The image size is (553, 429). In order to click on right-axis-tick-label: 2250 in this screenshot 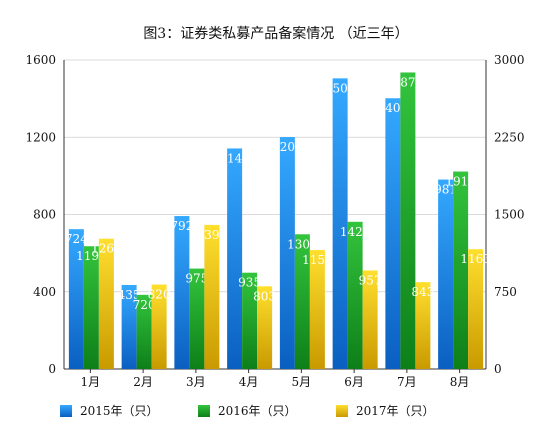, I will do `click(509, 137)`.